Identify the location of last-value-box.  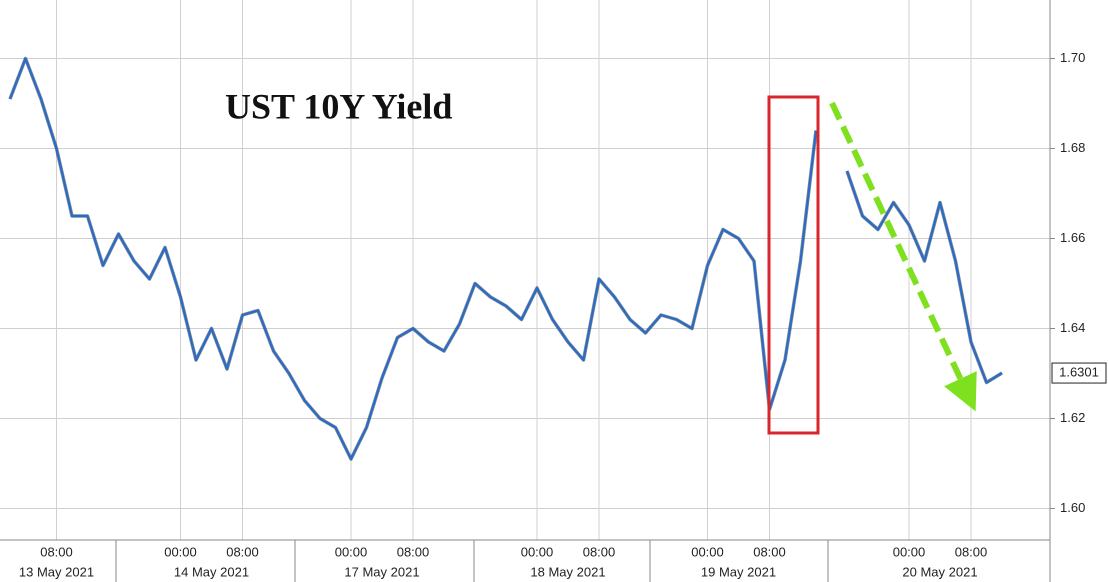
(1079, 373).